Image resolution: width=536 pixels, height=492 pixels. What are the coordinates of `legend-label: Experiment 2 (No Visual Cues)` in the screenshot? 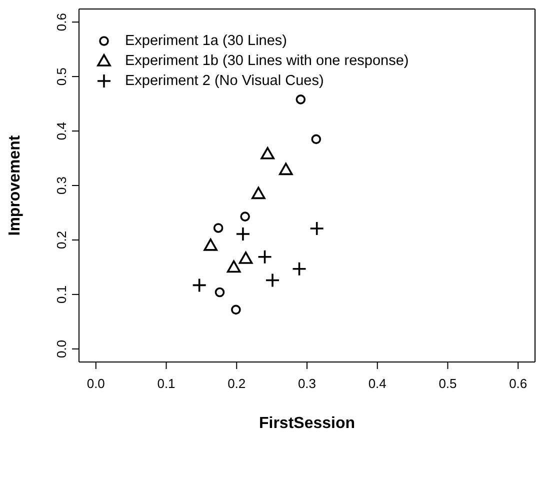 It's located at (224, 81).